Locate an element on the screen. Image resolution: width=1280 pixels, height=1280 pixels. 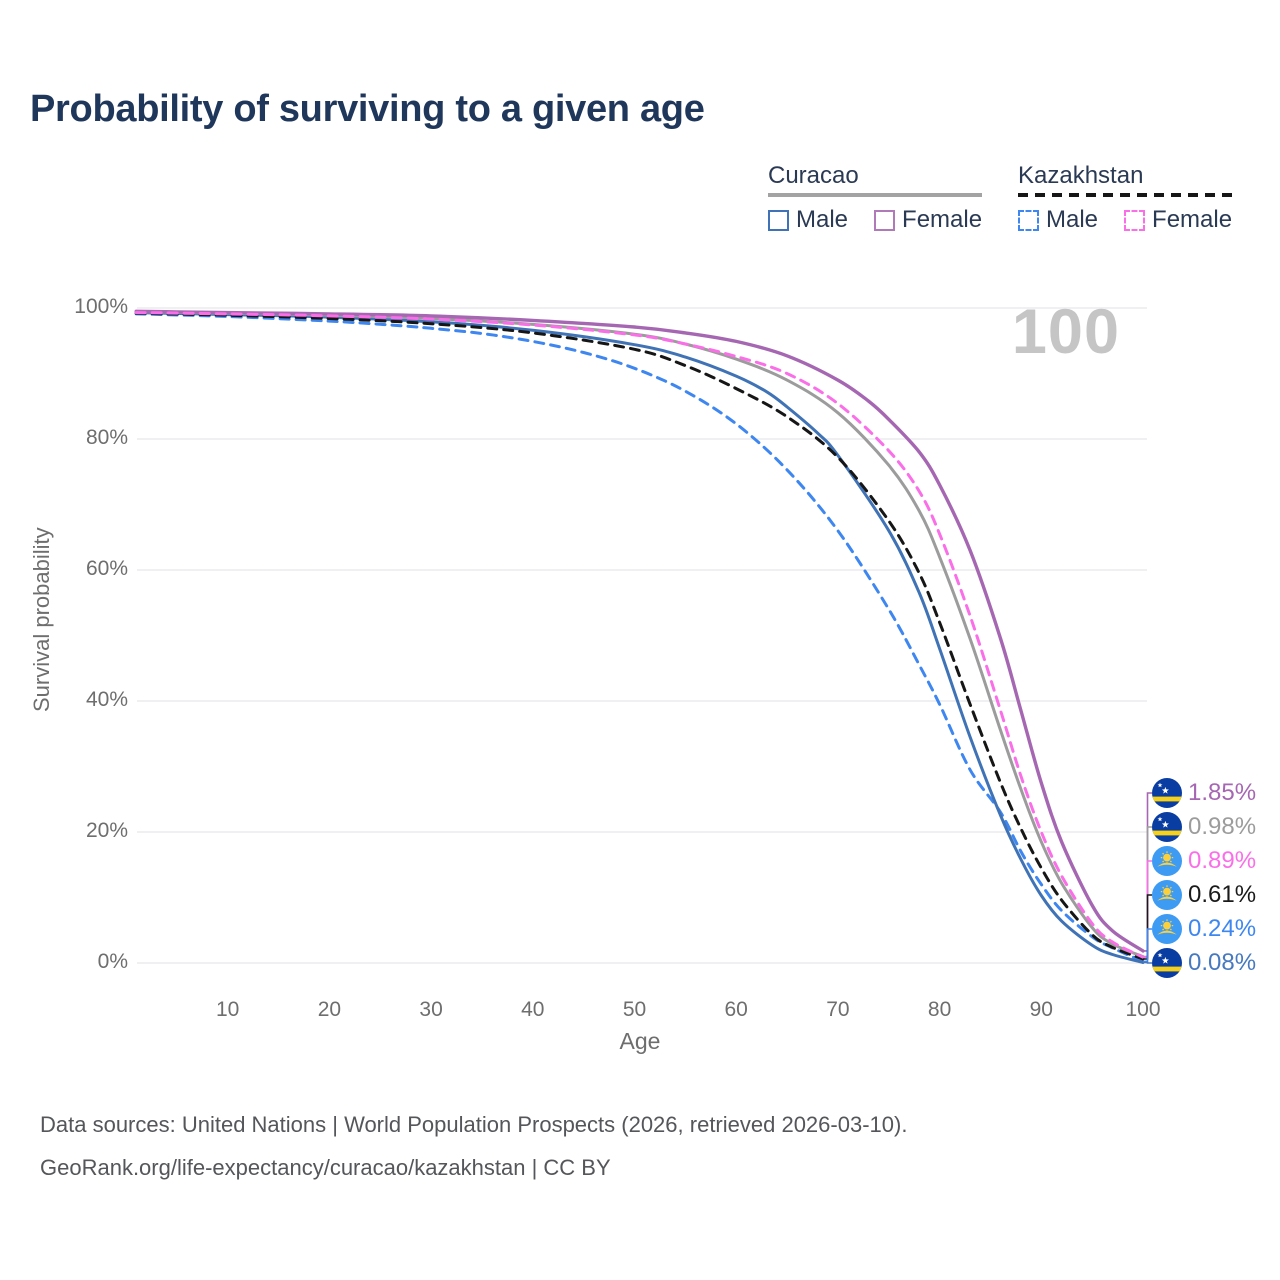
legend-item-kazakhstan-female: Female is located at coordinates (1178, 220).